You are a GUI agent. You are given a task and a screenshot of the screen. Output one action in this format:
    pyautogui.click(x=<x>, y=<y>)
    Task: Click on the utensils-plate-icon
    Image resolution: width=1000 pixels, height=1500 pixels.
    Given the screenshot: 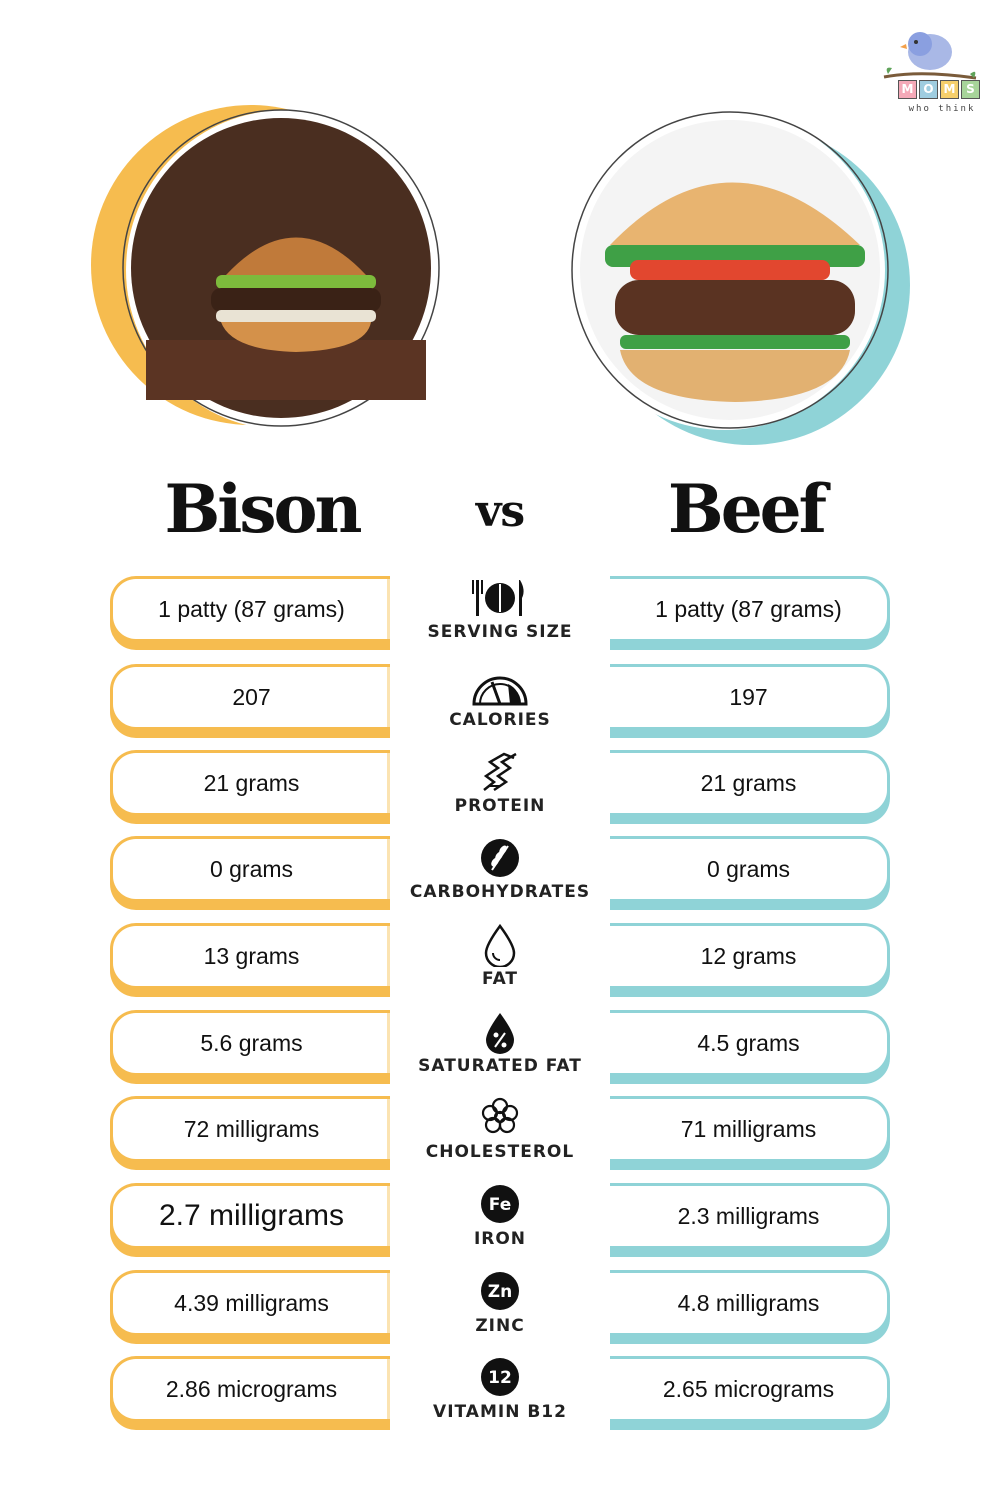 What is the action you would take?
    pyautogui.click(x=498, y=598)
    